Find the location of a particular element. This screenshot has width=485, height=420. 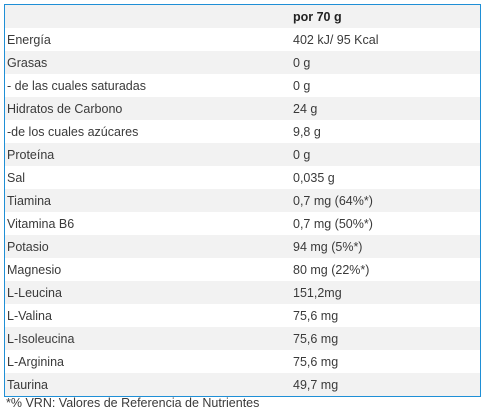

table-row: L-Isoleucina 75,6 mg is located at coordinates (242, 338).